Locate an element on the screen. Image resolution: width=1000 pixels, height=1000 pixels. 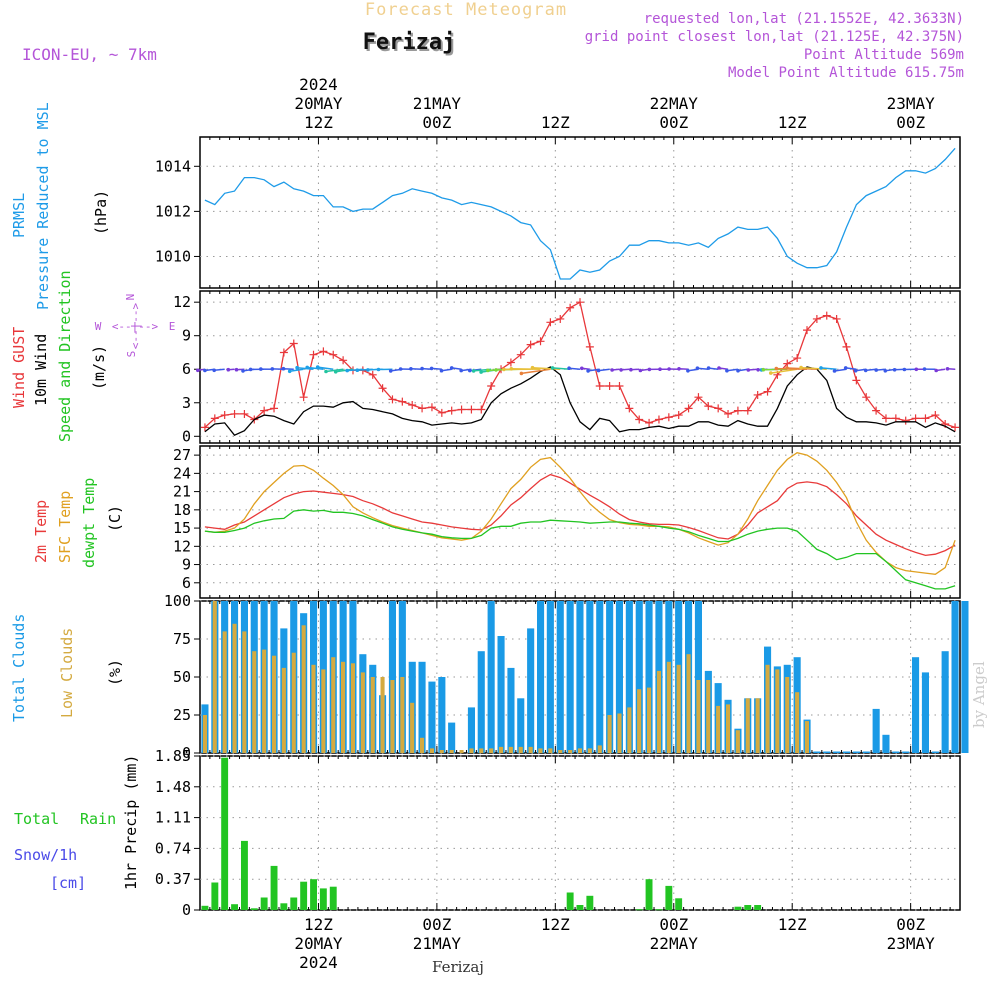
y-tick-label: 75 is located at coordinates (182, 639).